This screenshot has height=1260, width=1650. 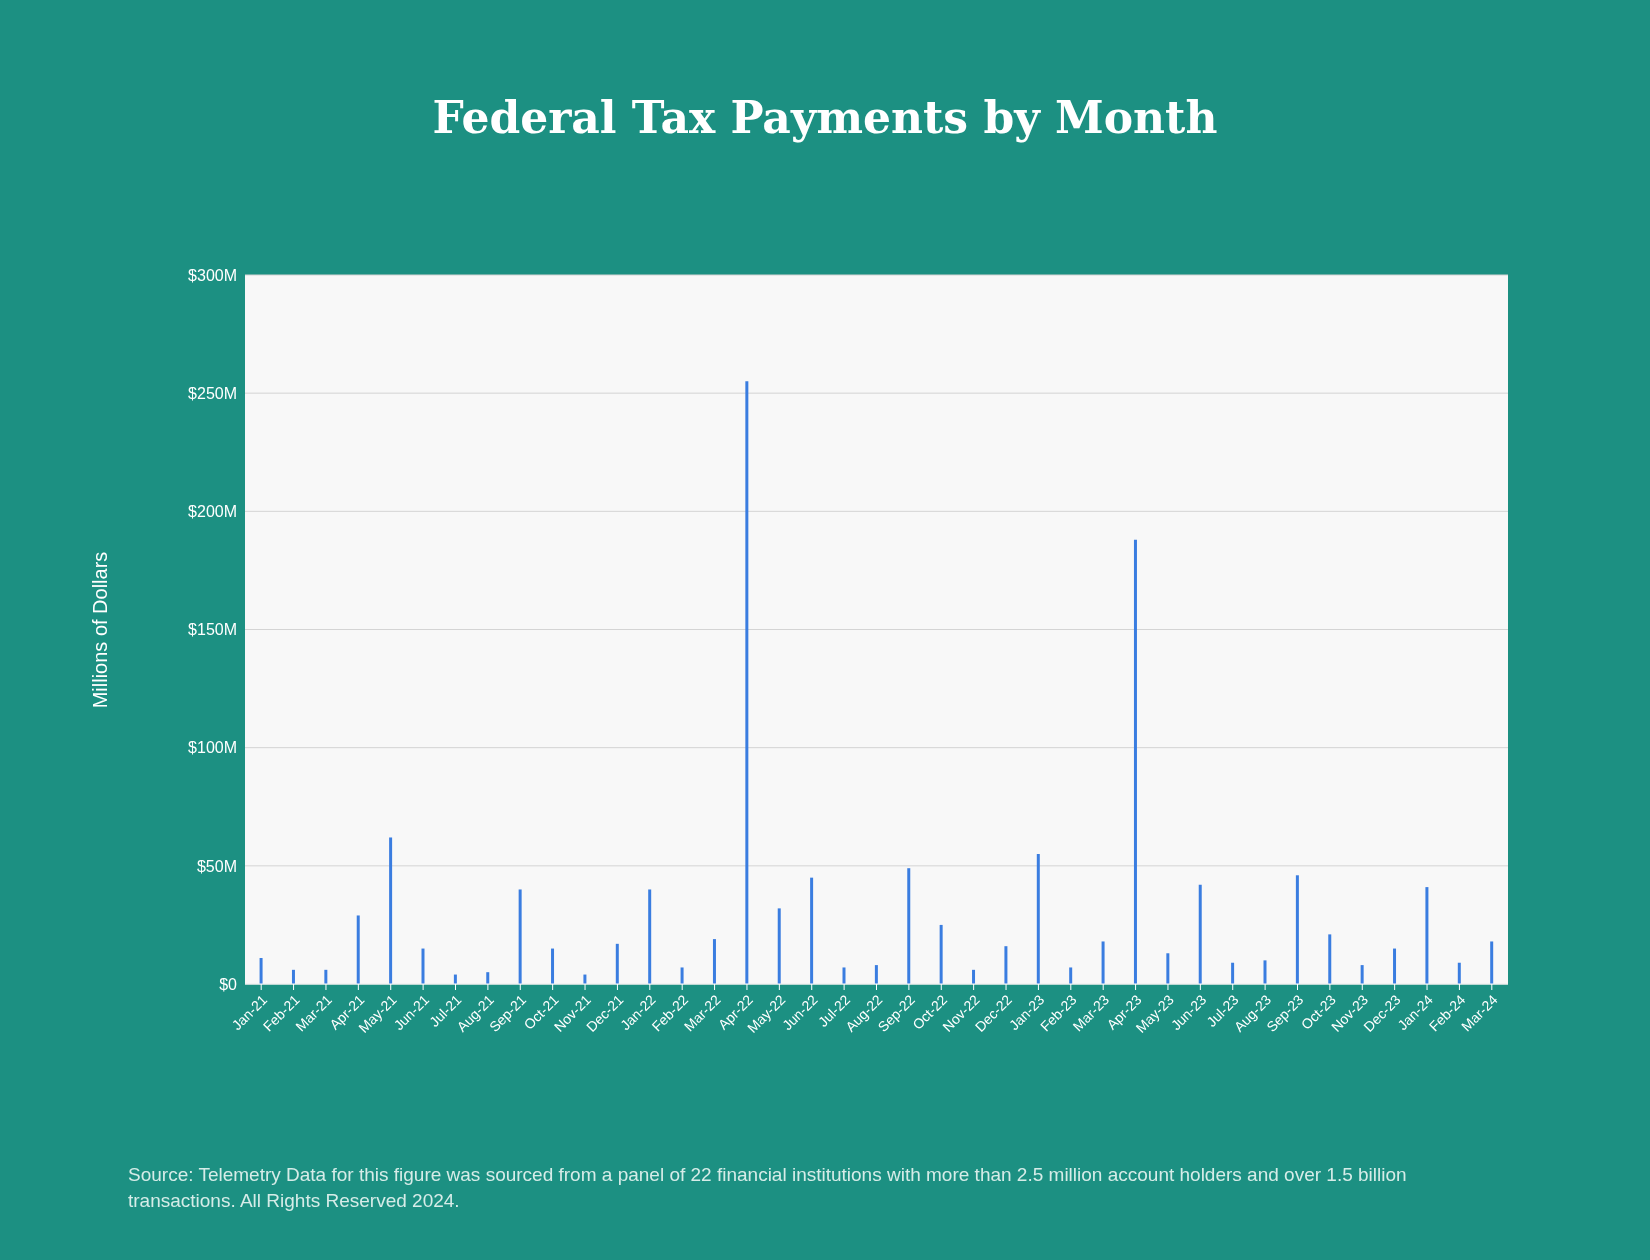 I want to click on y-tick-label: $0, so click(x=228, y=984).